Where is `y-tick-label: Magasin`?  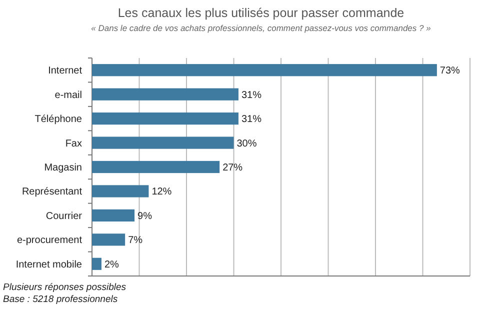
y-tick-label: Magasin is located at coordinates (63, 168).